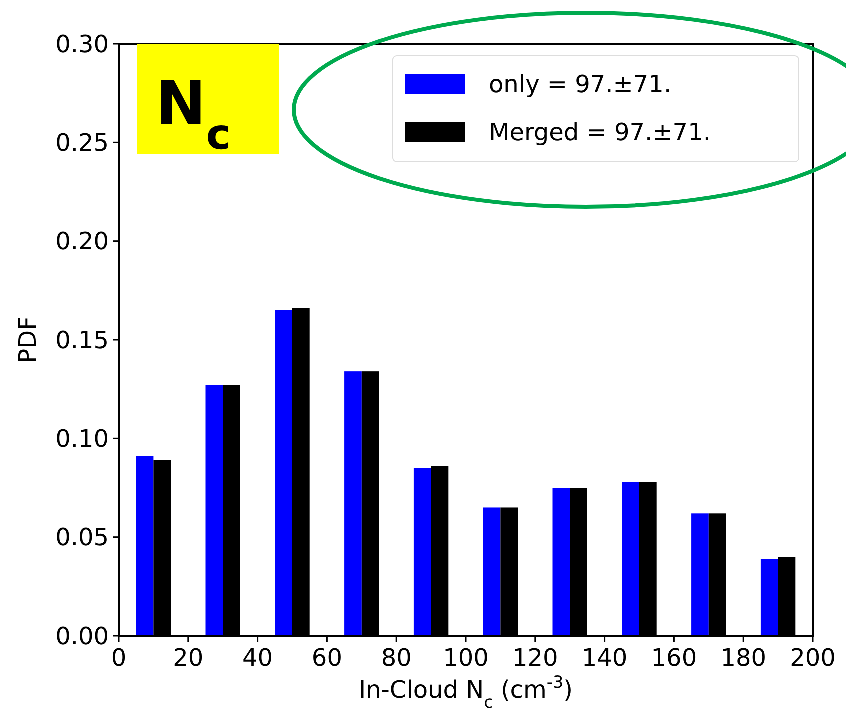 The width and height of the screenshot is (846, 717). What do you see at coordinates (466, 658) in the screenshot?
I see `x-tick-label: 100` at bounding box center [466, 658].